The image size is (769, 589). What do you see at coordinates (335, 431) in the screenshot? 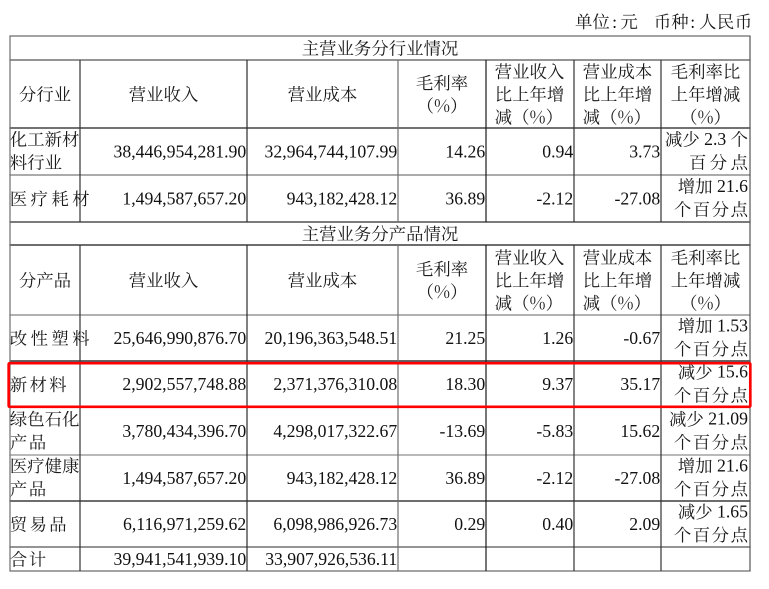
I see `svg-text: 4,298,017,322.67` at bounding box center [335, 431].